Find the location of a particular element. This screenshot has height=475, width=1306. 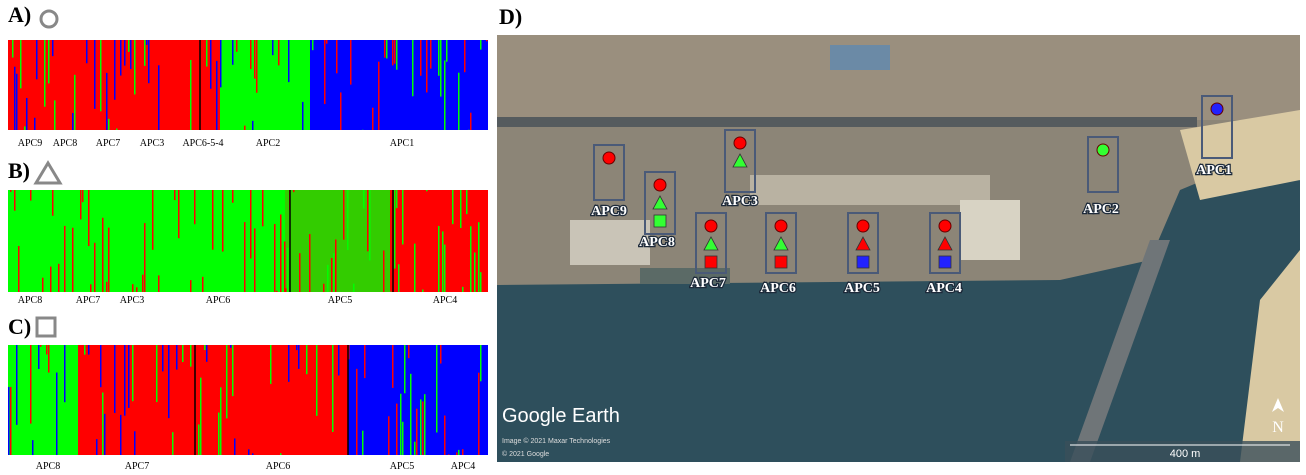

group-label: APC7 is located at coordinates (88, 300).